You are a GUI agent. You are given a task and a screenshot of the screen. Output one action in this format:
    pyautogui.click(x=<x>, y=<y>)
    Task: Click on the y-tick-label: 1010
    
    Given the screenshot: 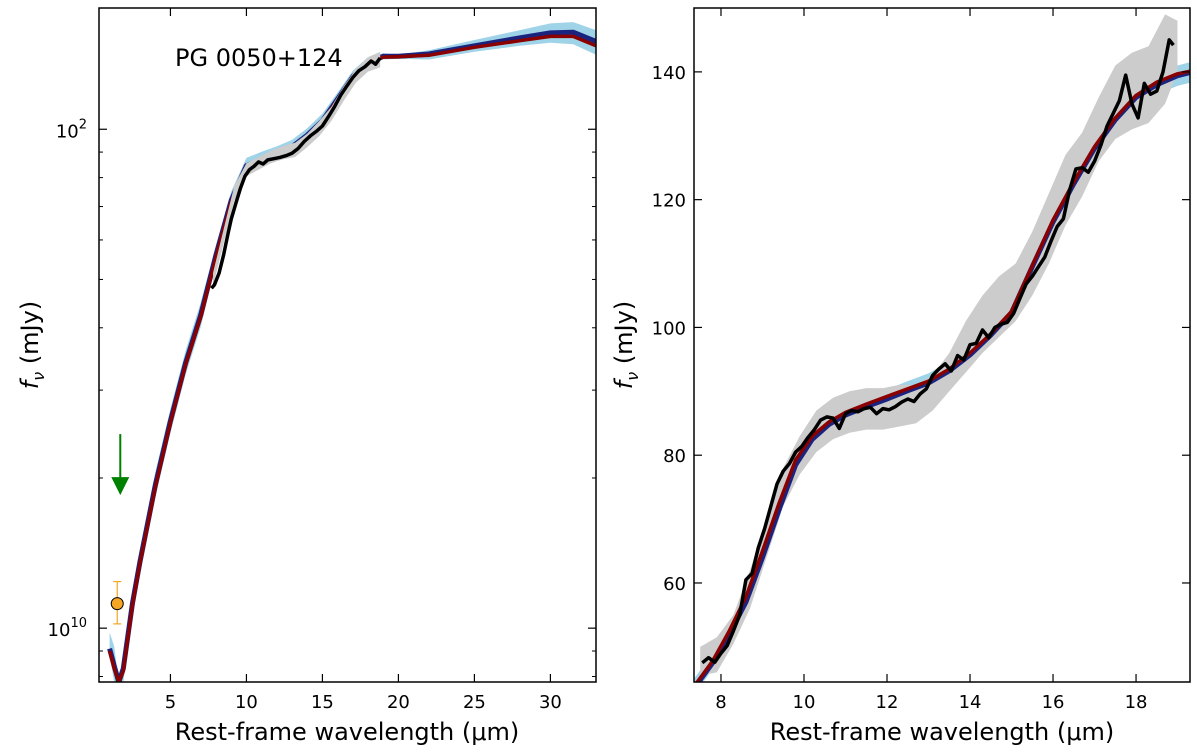 What is the action you would take?
    pyautogui.click(x=67, y=628)
    